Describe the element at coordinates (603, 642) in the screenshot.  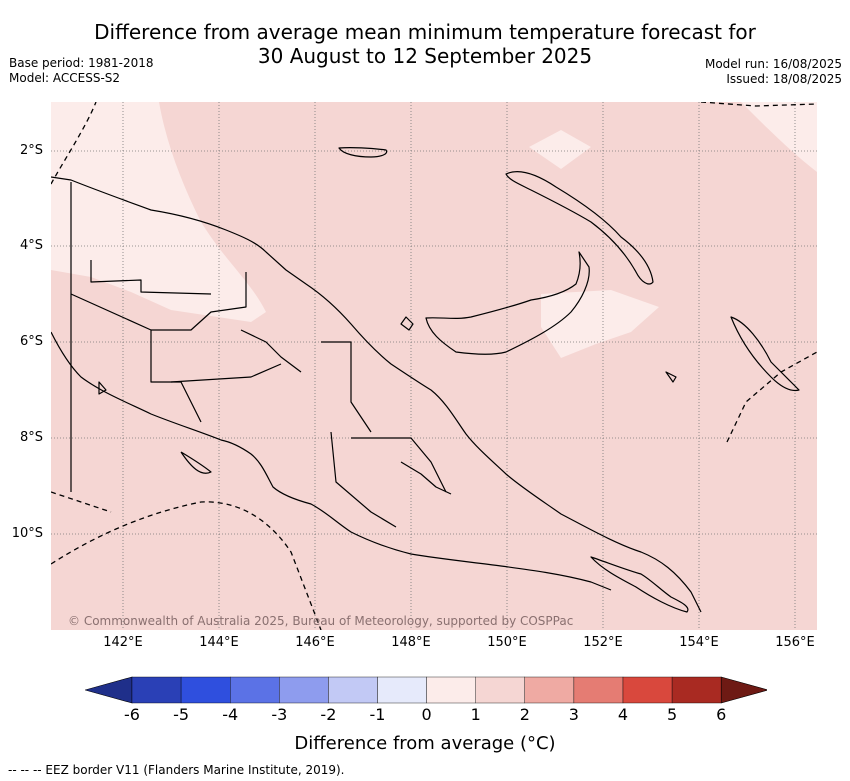
I see `lon-label-152e: 152°E` at that location.